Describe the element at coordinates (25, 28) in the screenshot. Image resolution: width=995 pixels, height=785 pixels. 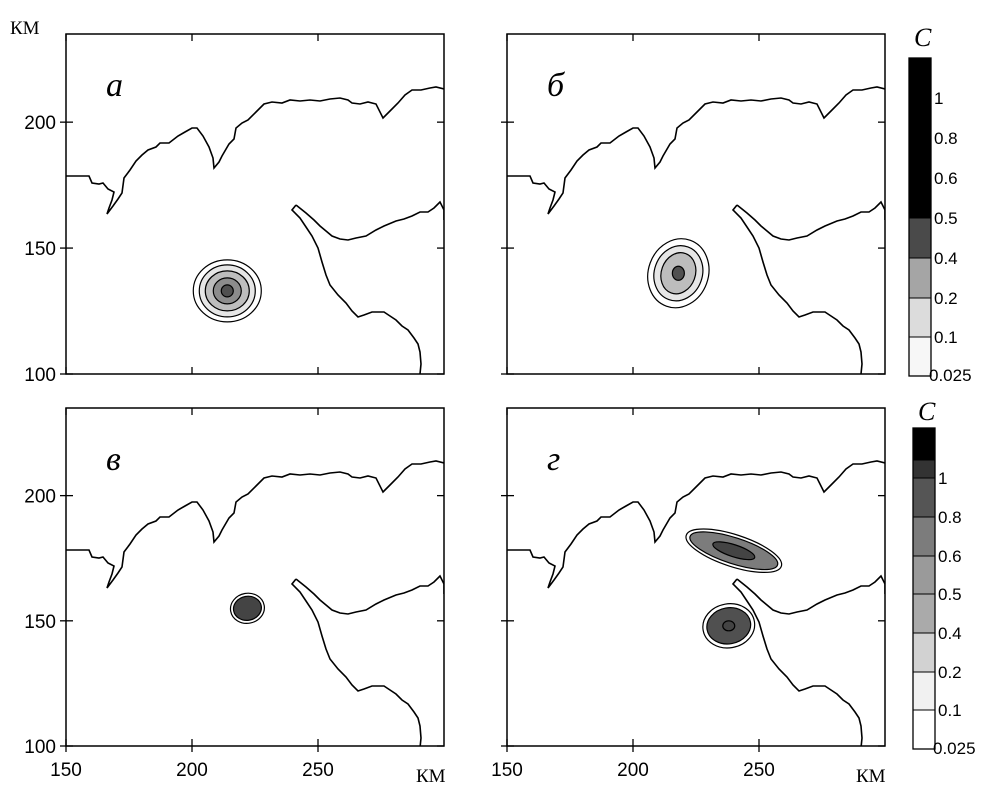
I see `y-unit-label: КМ` at that location.